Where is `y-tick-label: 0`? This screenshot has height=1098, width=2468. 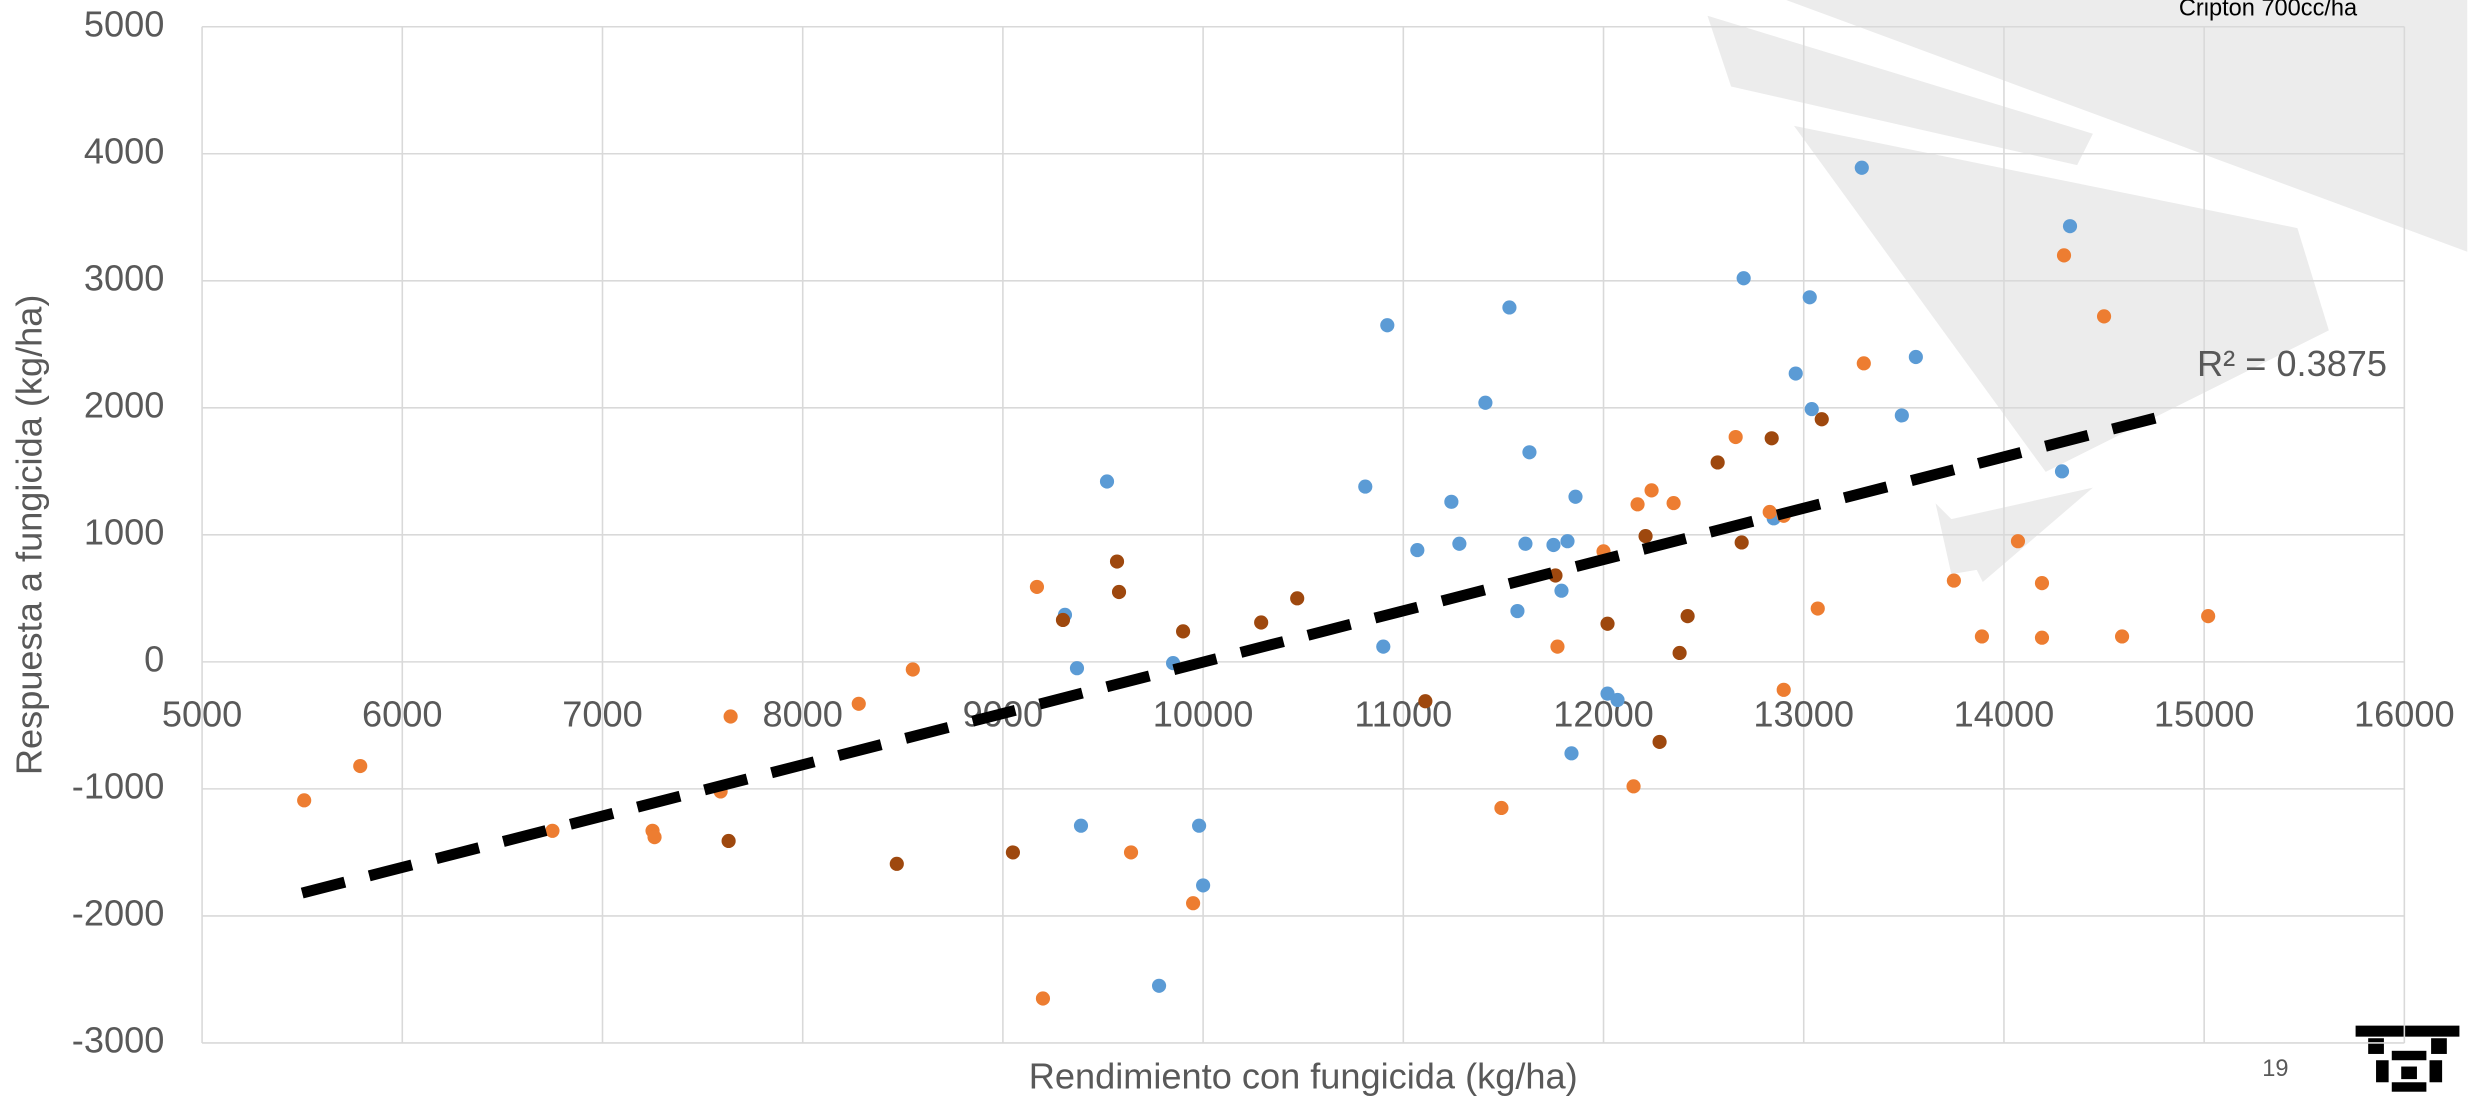 y-tick-label: 0 is located at coordinates (154, 658).